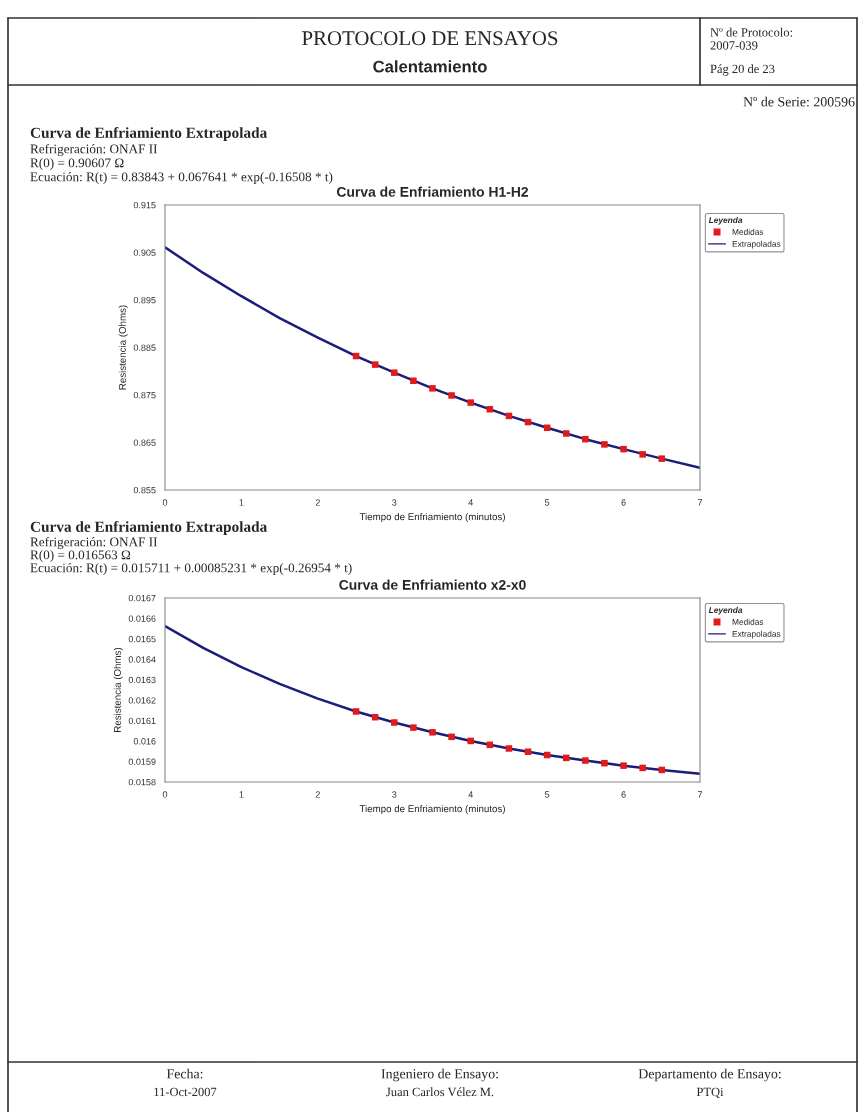 This screenshot has width=865, height=1112. Describe the element at coordinates (142, 721) in the screenshot. I see `y-tick-label: 0.0161` at that location.